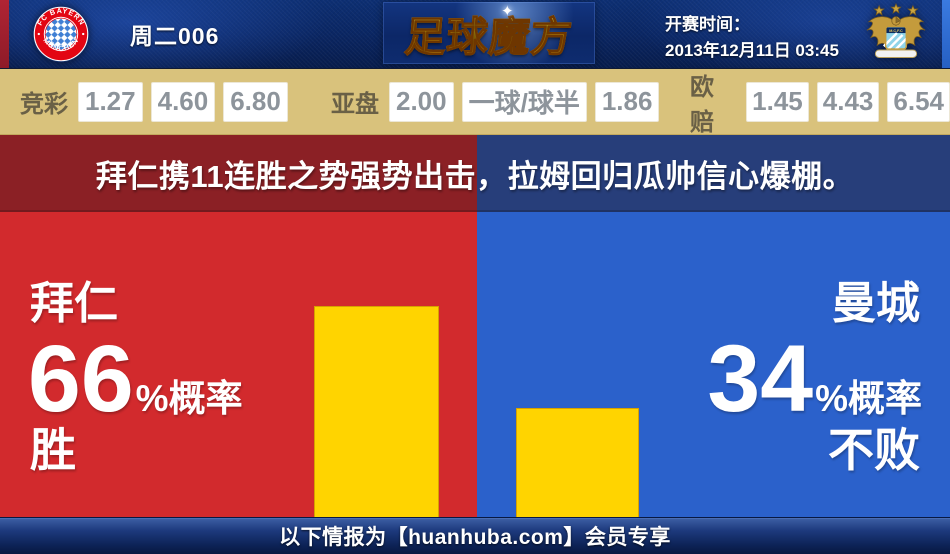 This screenshot has height=554, width=950. What do you see at coordinates (175, 36) in the screenshot?
I see `match-number: 周二006` at bounding box center [175, 36].